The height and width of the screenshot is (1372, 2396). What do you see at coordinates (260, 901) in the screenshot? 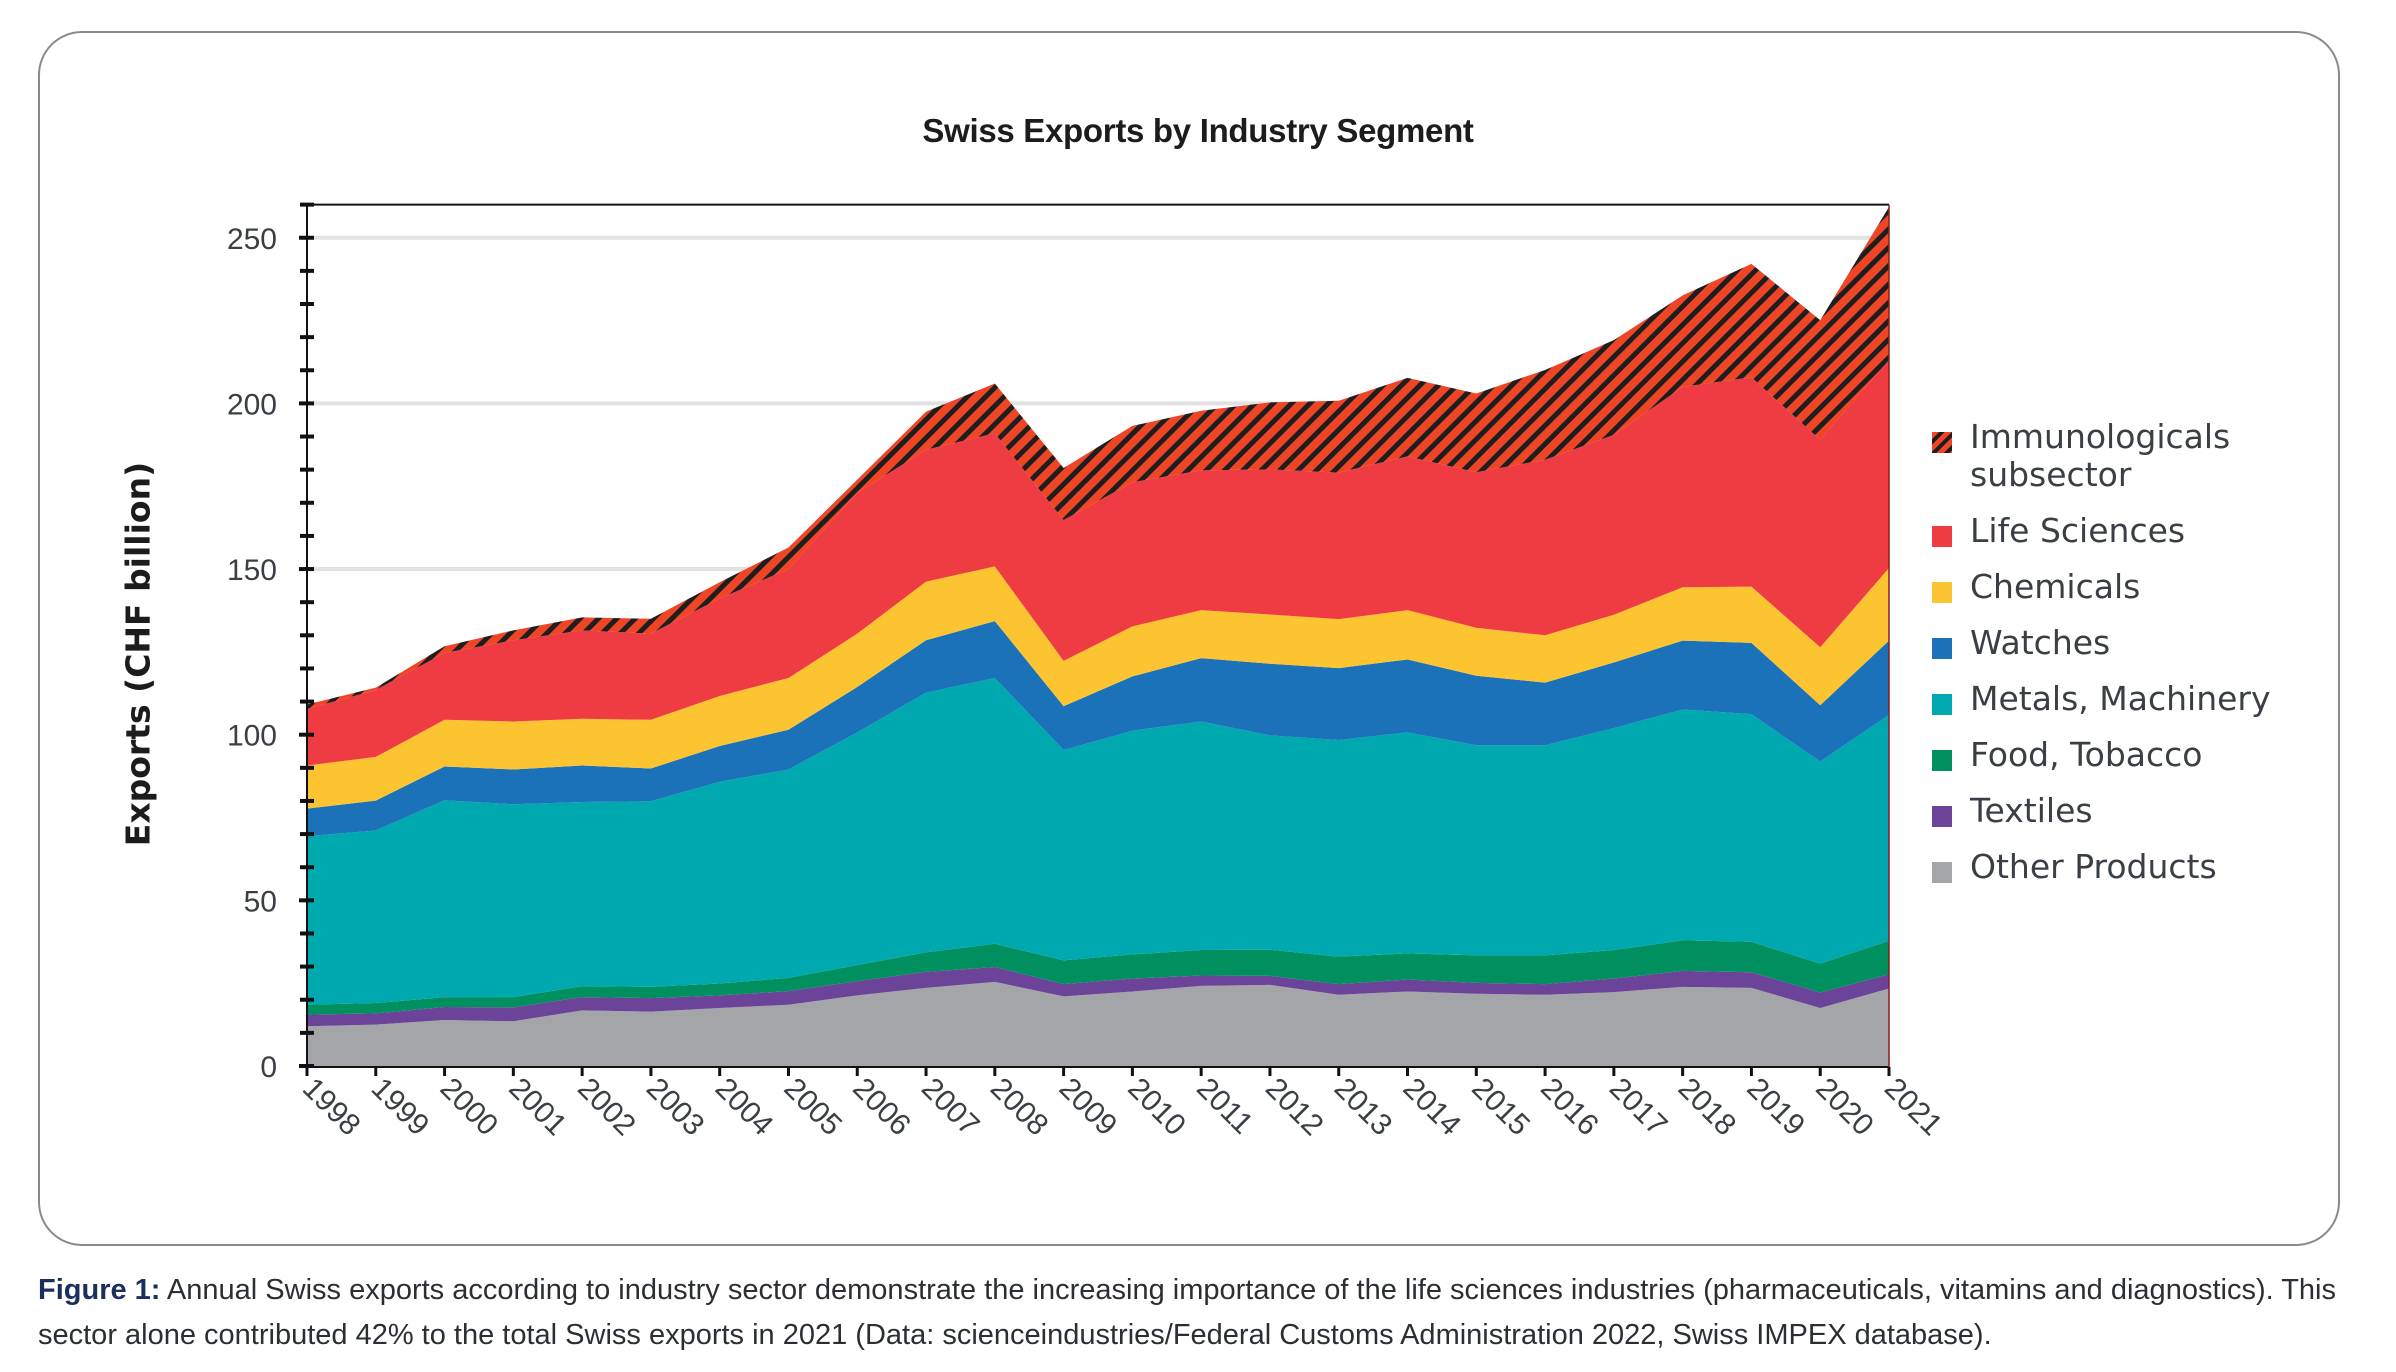
I see `y-tick-label: 50` at bounding box center [260, 901].